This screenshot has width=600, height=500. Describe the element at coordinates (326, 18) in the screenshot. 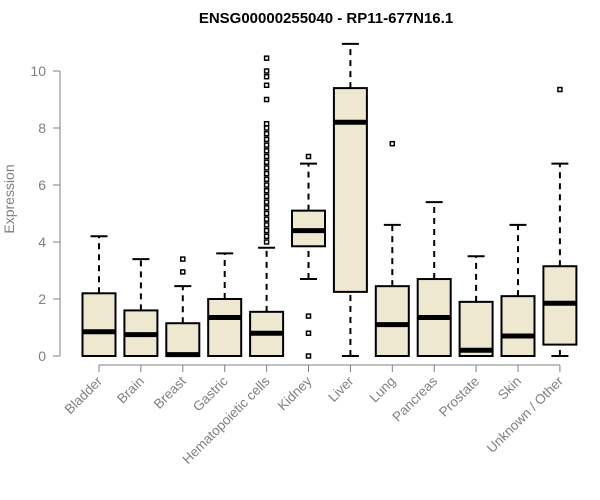

I see `chart-title: ENSG00000255040 - RP11-677N16.1` at that location.